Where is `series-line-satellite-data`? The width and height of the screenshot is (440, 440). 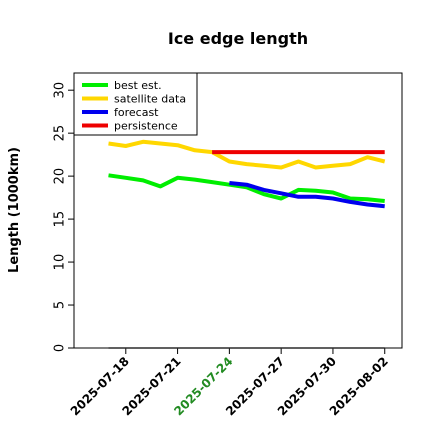 series-line-satellite-data is located at coordinates (247, 154).